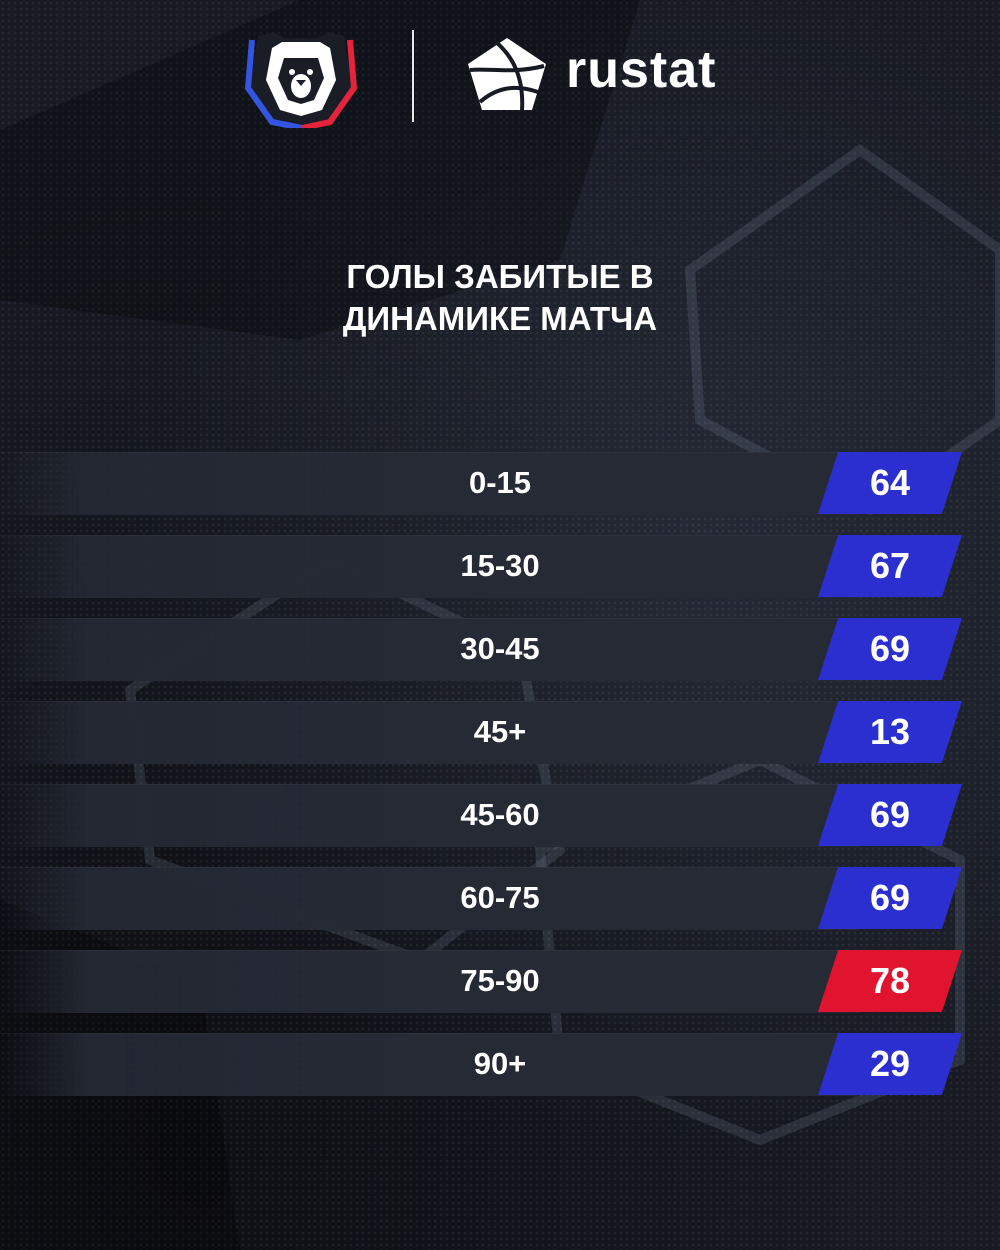 This screenshot has height=1250, width=1000. What do you see at coordinates (413, 76) in the screenshot?
I see `header-divider` at bounding box center [413, 76].